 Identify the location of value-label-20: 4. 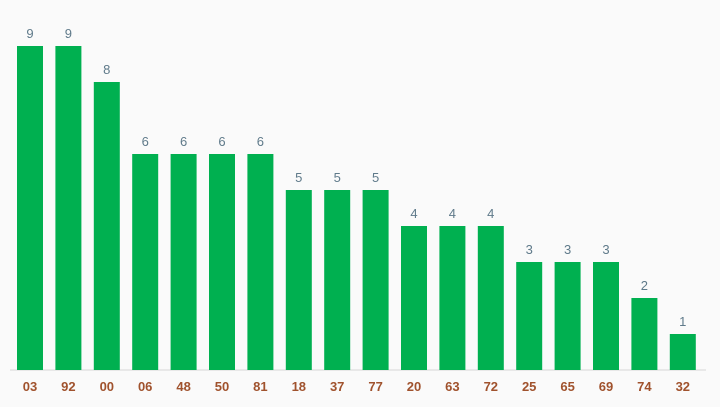
(413, 213).